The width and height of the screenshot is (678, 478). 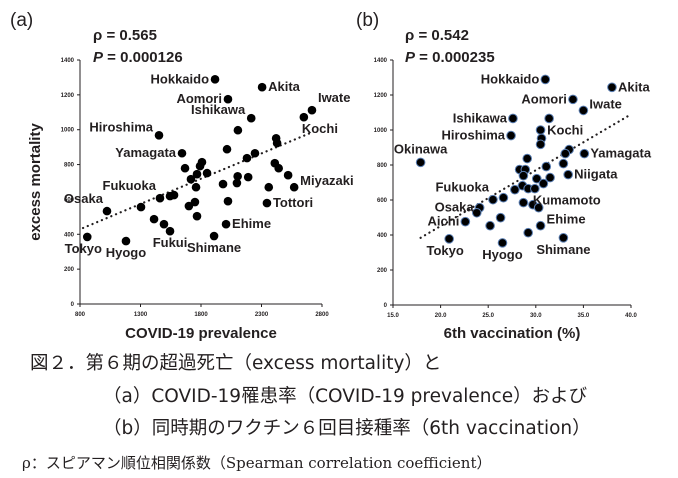 What do you see at coordinates (488, 316) in the screenshot?
I see `x-tick-label: 25.0` at bounding box center [488, 316].